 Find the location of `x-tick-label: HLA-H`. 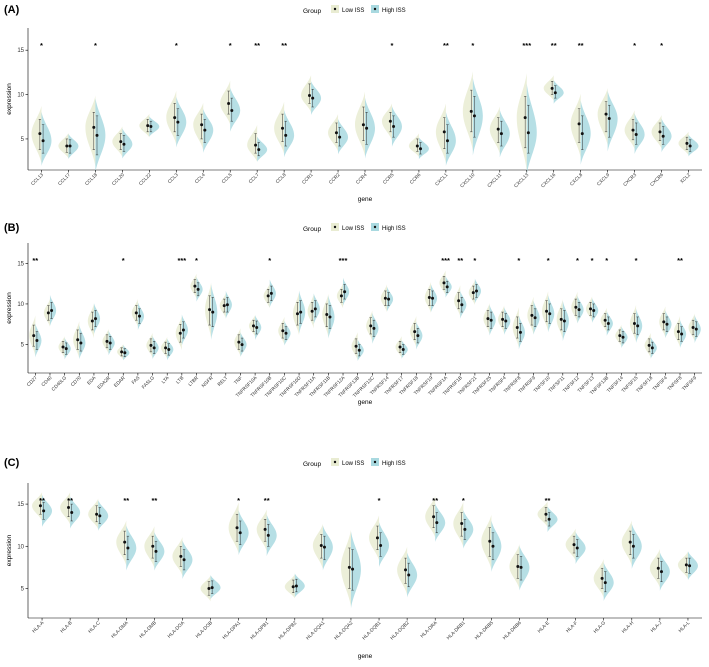

x-tick-label: HLA-H is located at coordinates (628, 627).